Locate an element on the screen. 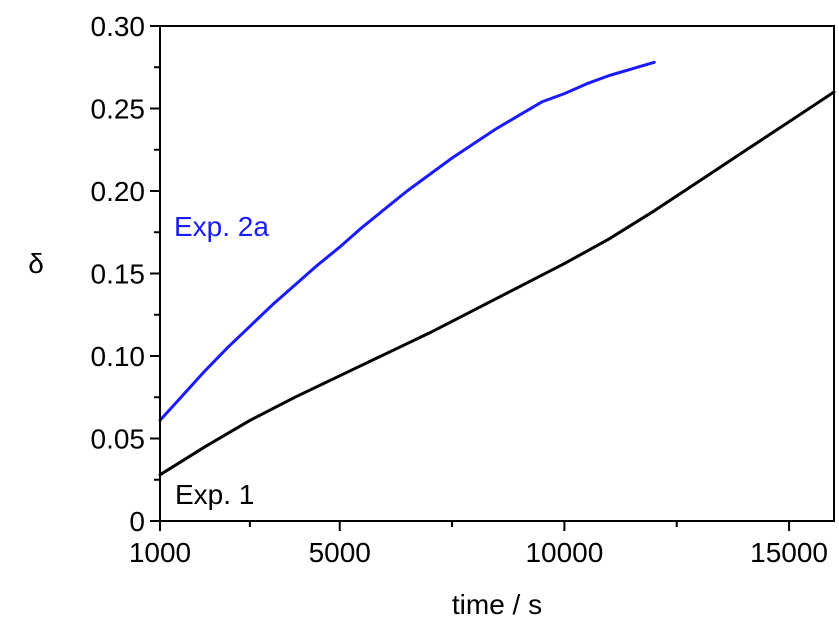  y-tick-label: 0.05 is located at coordinates (118, 439).